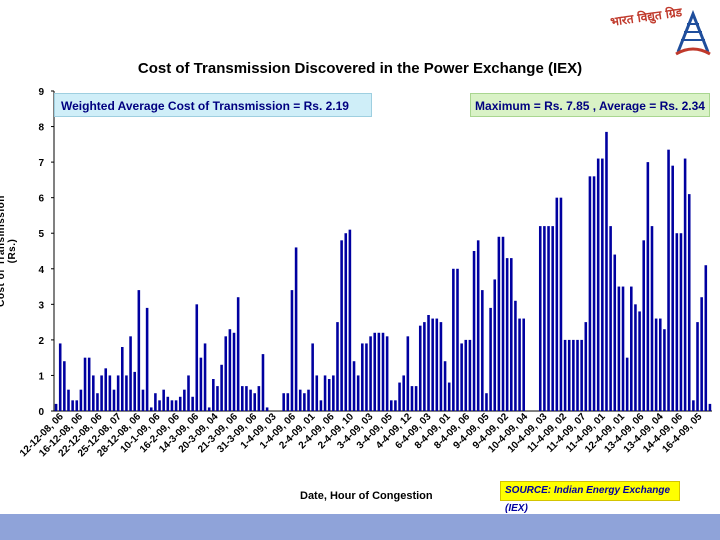 This screenshot has width=720, height=540. Describe the element at coordinates (41, 234) in the screenshot. I see `y-tick-label: 5` at that location.